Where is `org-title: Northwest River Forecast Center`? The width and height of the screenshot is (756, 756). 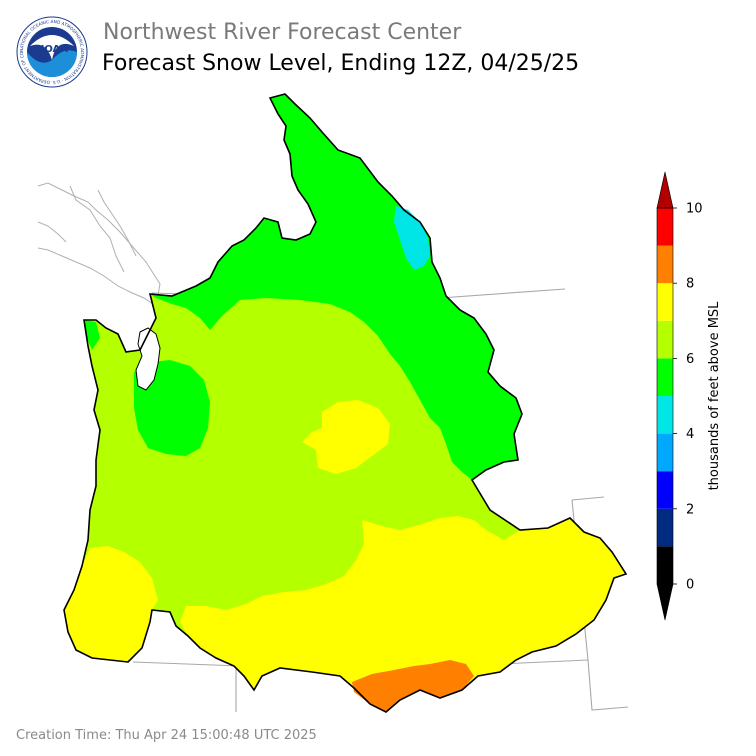 org-title: Northwest River Forecast Center is located at coordinates (282, 32).